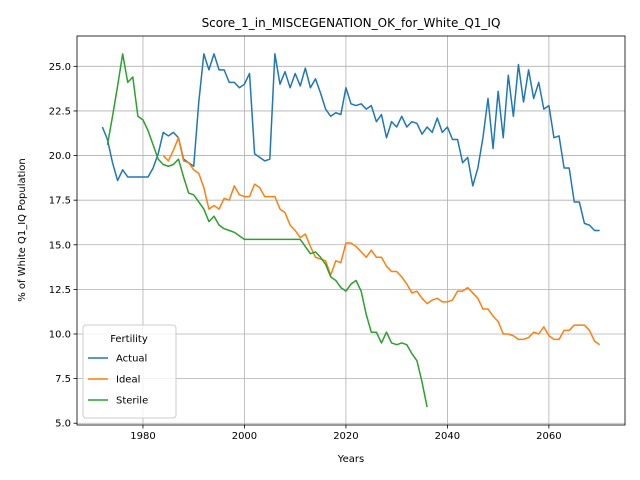 This screenshot has height=480, width=640. Describe the element at coordinates (132, 401) in the screenshot. I see `legend-label-sterile: Sterile` at that location.